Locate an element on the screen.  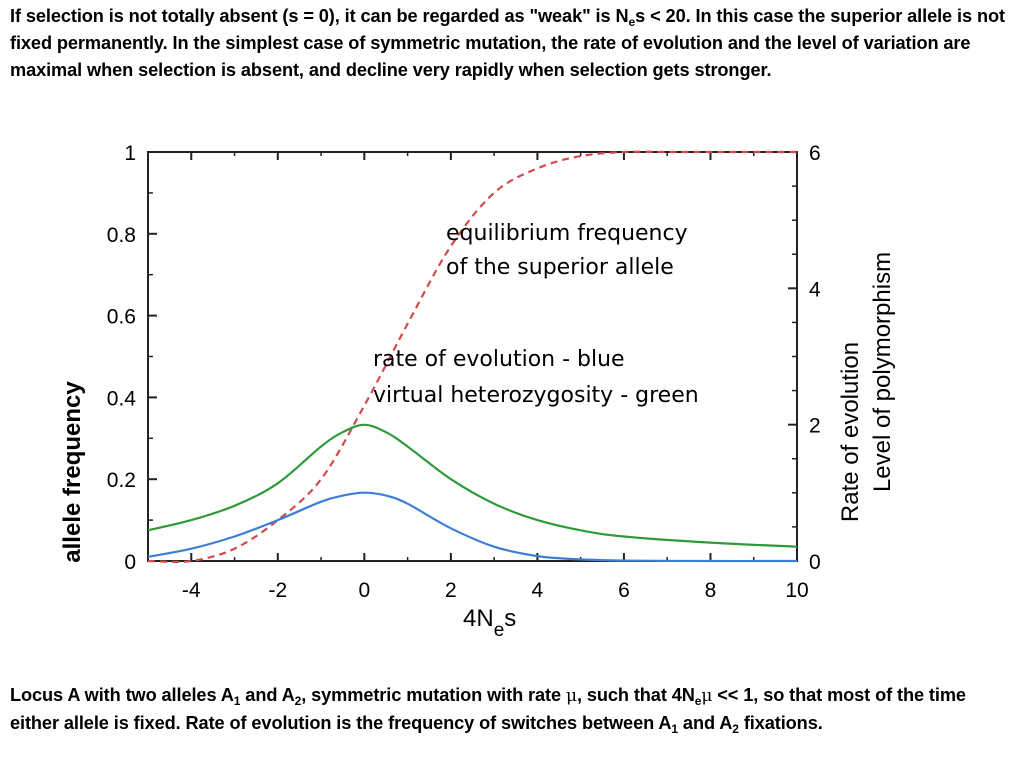
y-right-tick-label: 4 is located at coordinates (815, 289).